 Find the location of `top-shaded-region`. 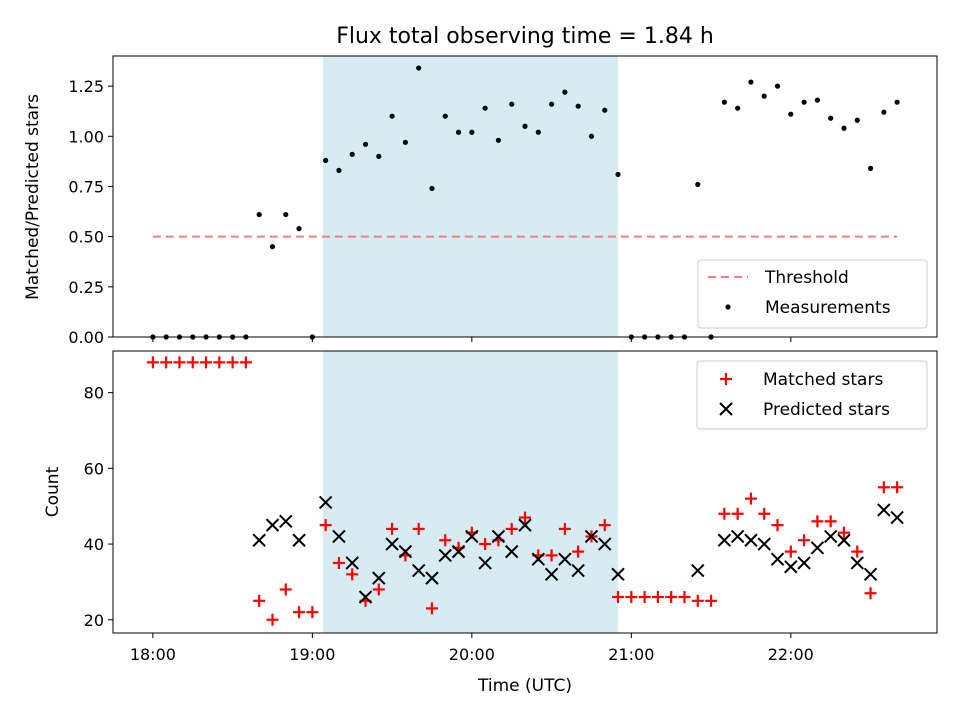

top-shaded-region is located at coordinates (470, 196).